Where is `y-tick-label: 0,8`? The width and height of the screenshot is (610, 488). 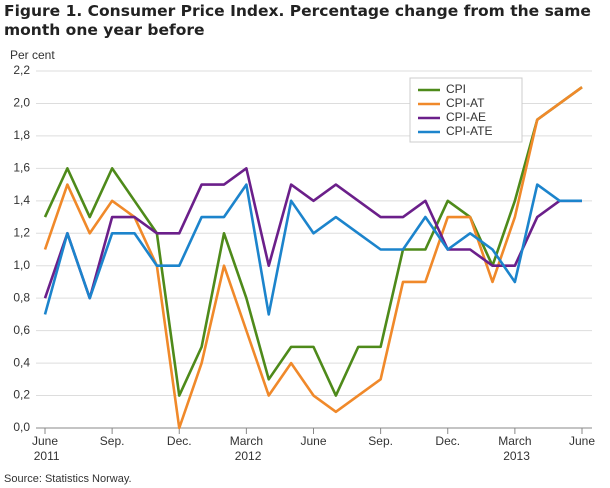
y-tick-label: 0,8 is located at coordinates (21, 297).